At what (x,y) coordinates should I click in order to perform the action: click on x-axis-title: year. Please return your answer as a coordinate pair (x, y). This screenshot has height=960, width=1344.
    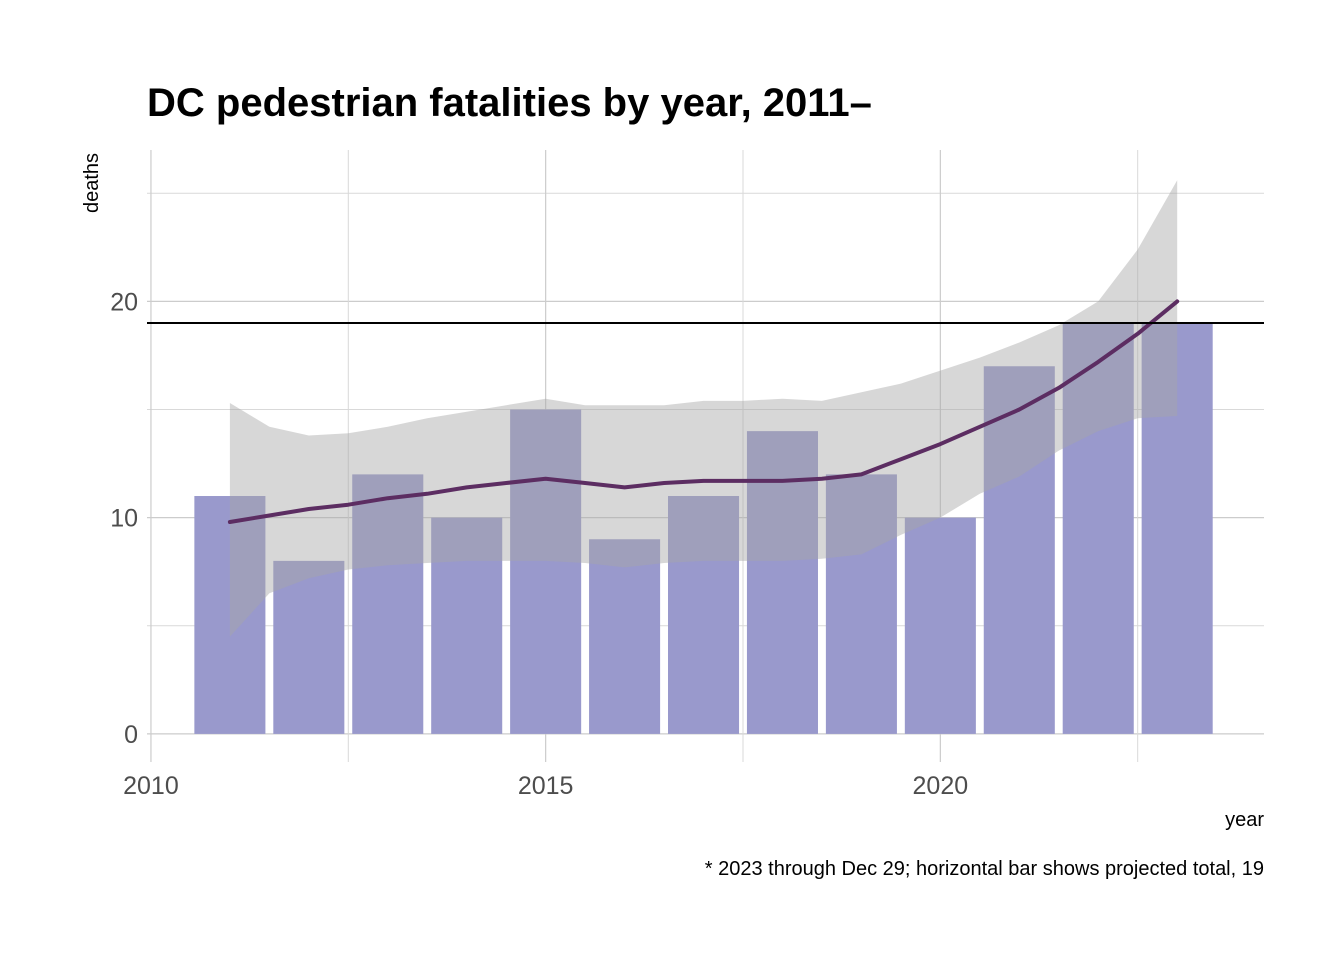
    Looking at the image, I should click on (1244, 820).